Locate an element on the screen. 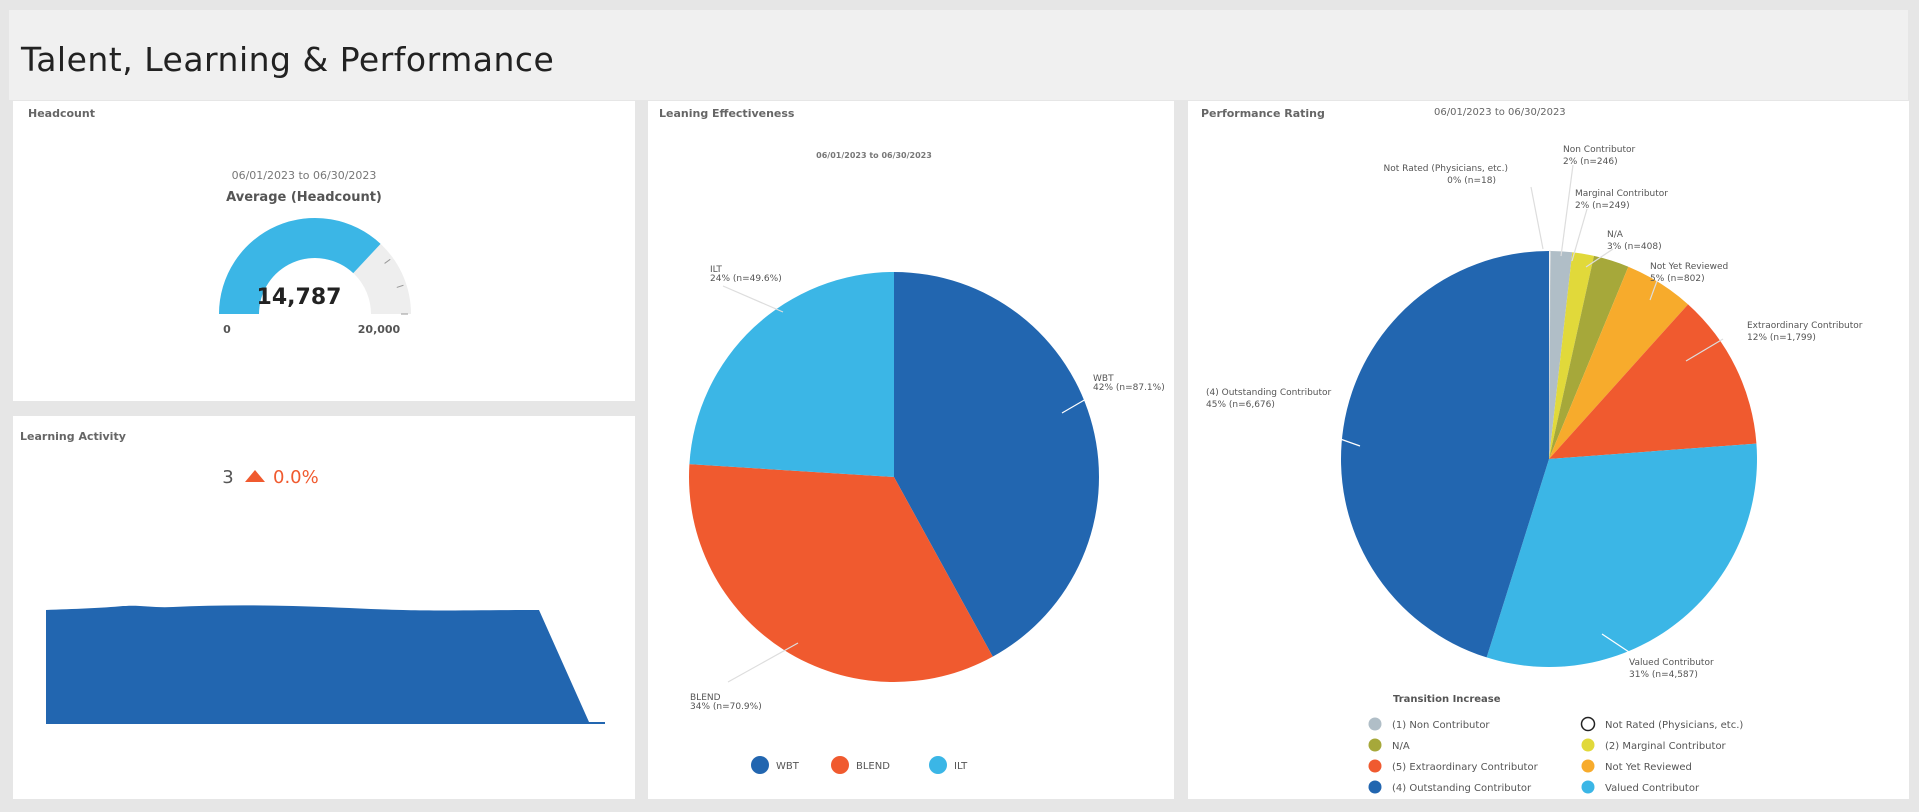 The width and height of the screenshot is (1919, 812). pie-value-label-4-outstanding-contributor: 45% (n=6,676) is located at coordinates (1240, 405).